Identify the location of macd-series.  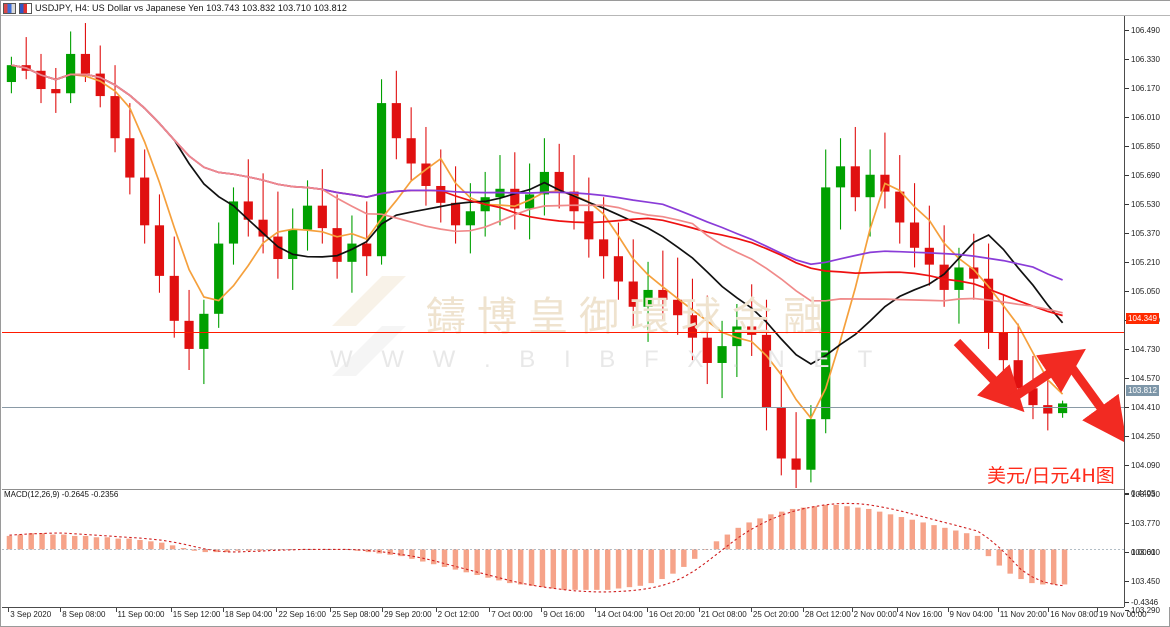
(563, 547).